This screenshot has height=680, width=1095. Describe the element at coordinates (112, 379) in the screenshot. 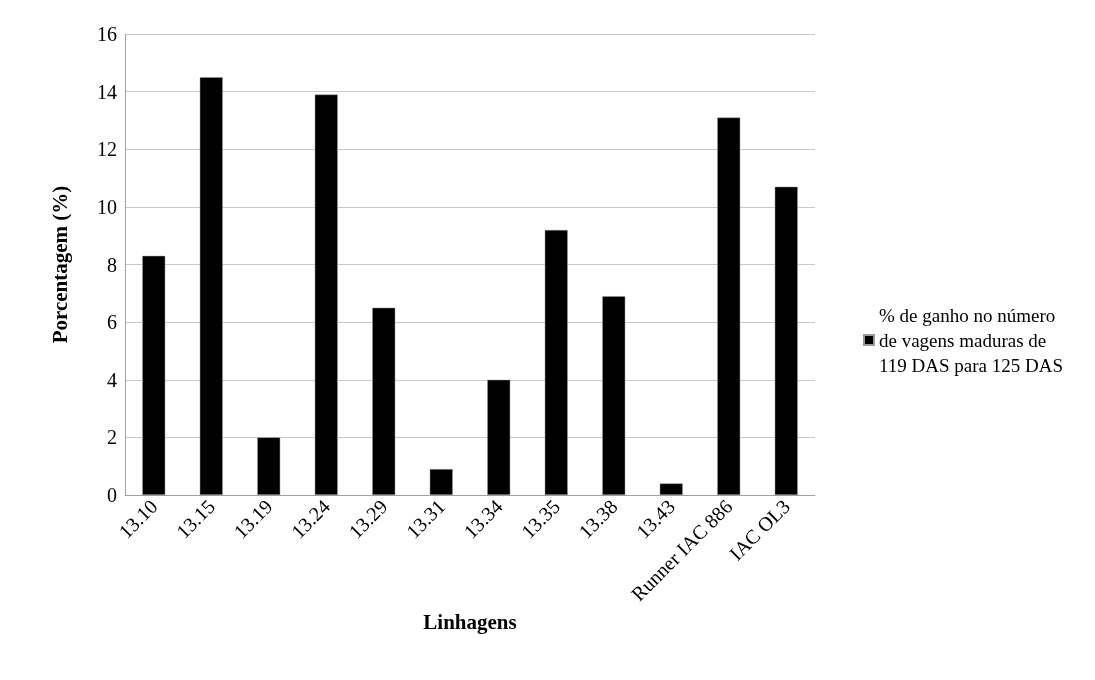

I see `y-tick-label: 4` at that location.